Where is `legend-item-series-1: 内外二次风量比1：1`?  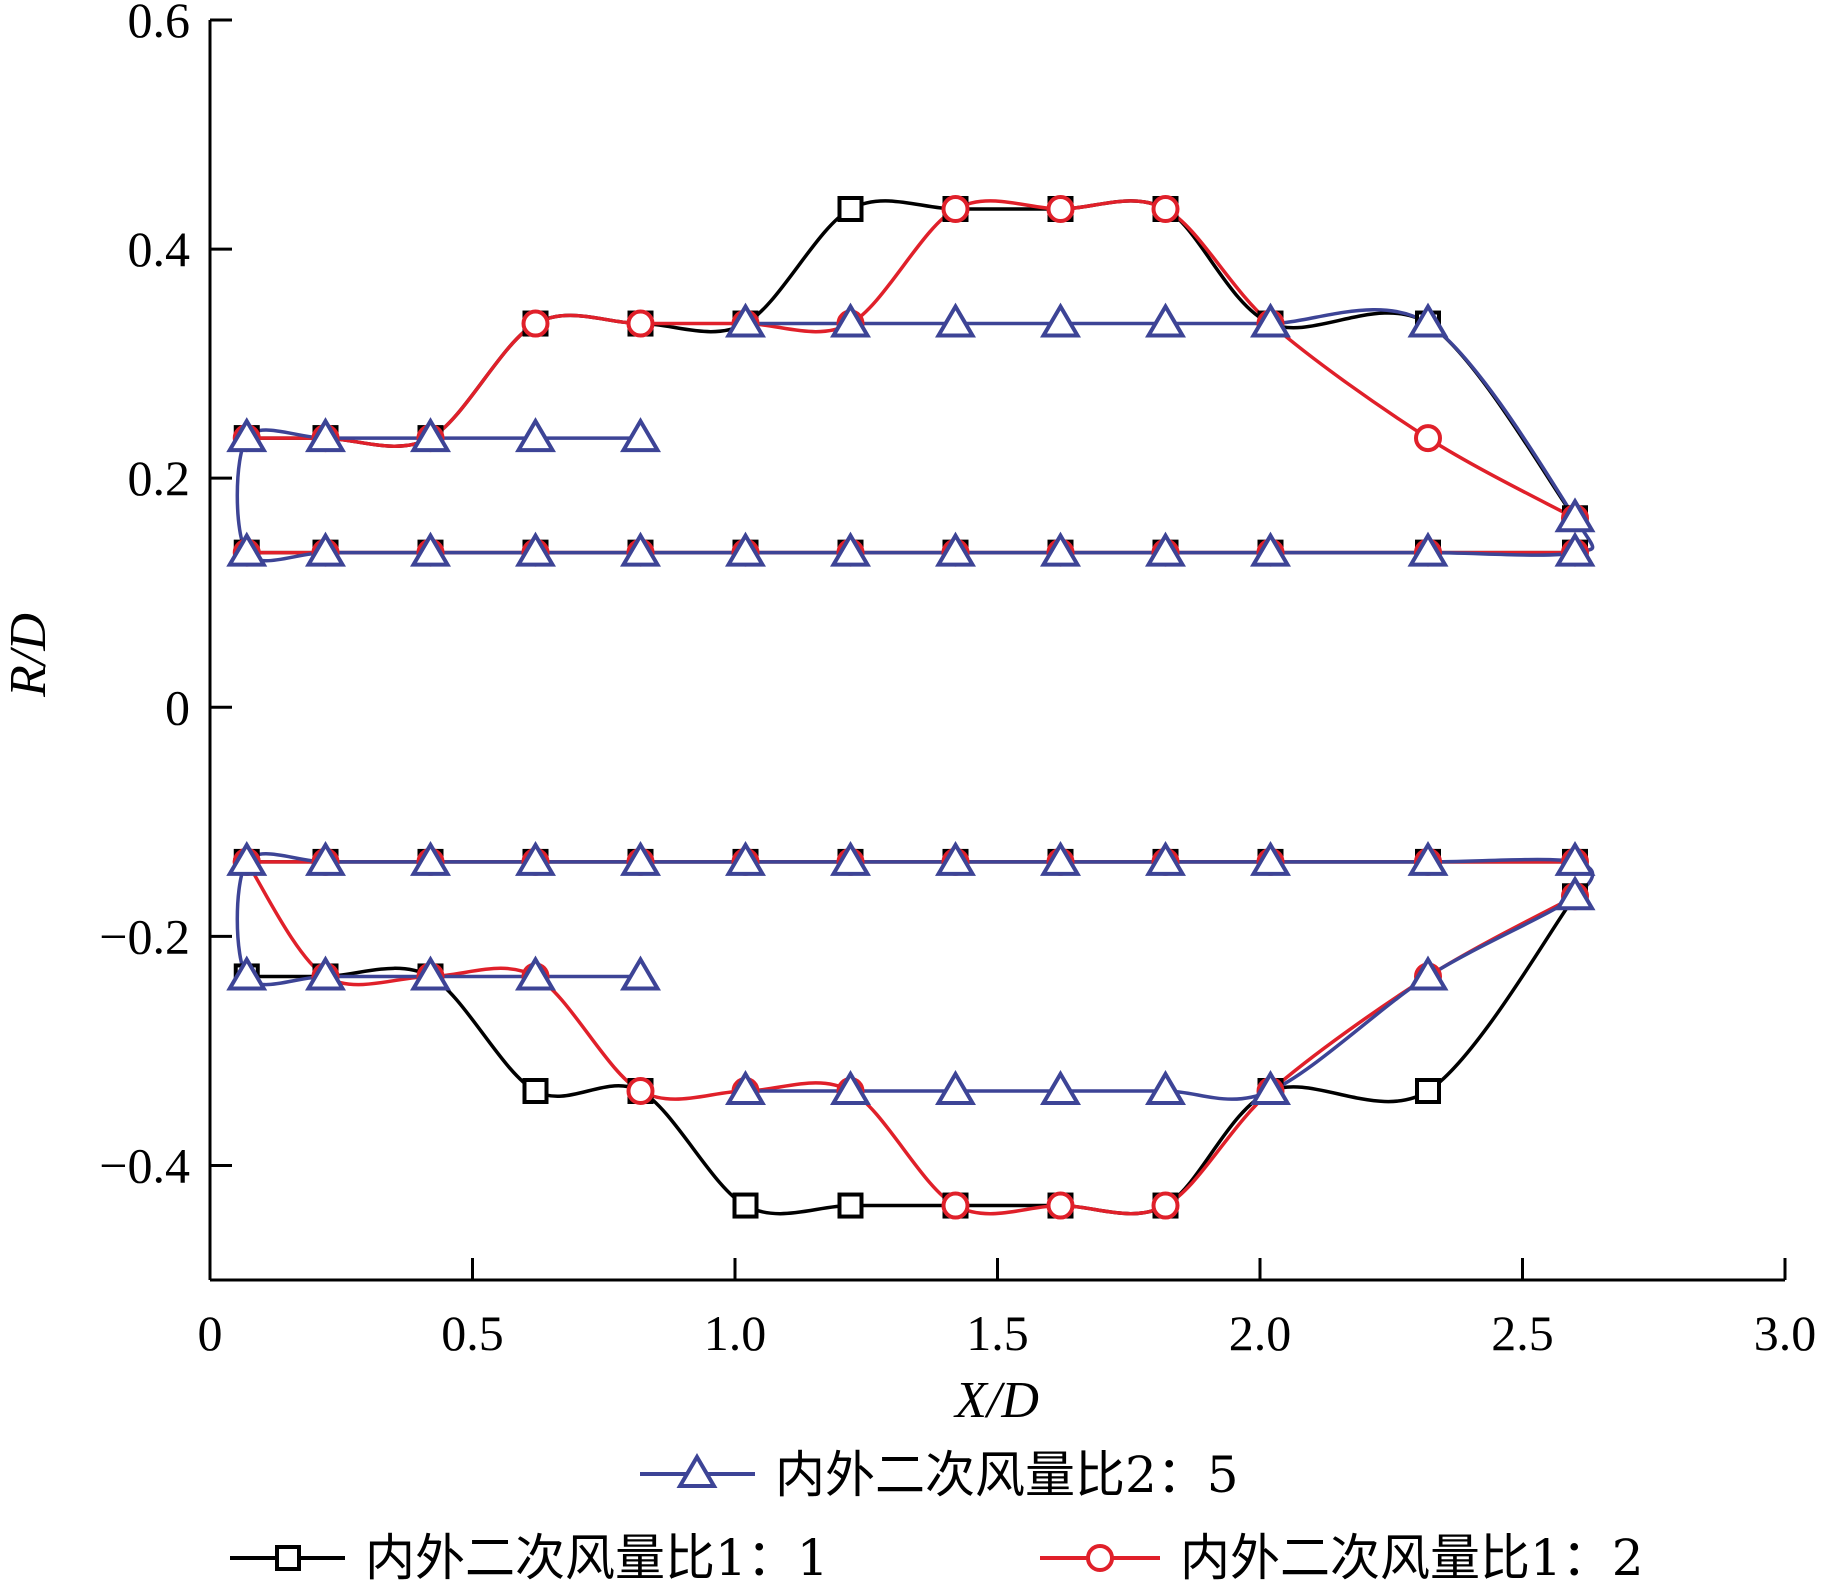 legend-item-series-1: 内外二次风量比1：1 is located at coordinates (529, 1558).